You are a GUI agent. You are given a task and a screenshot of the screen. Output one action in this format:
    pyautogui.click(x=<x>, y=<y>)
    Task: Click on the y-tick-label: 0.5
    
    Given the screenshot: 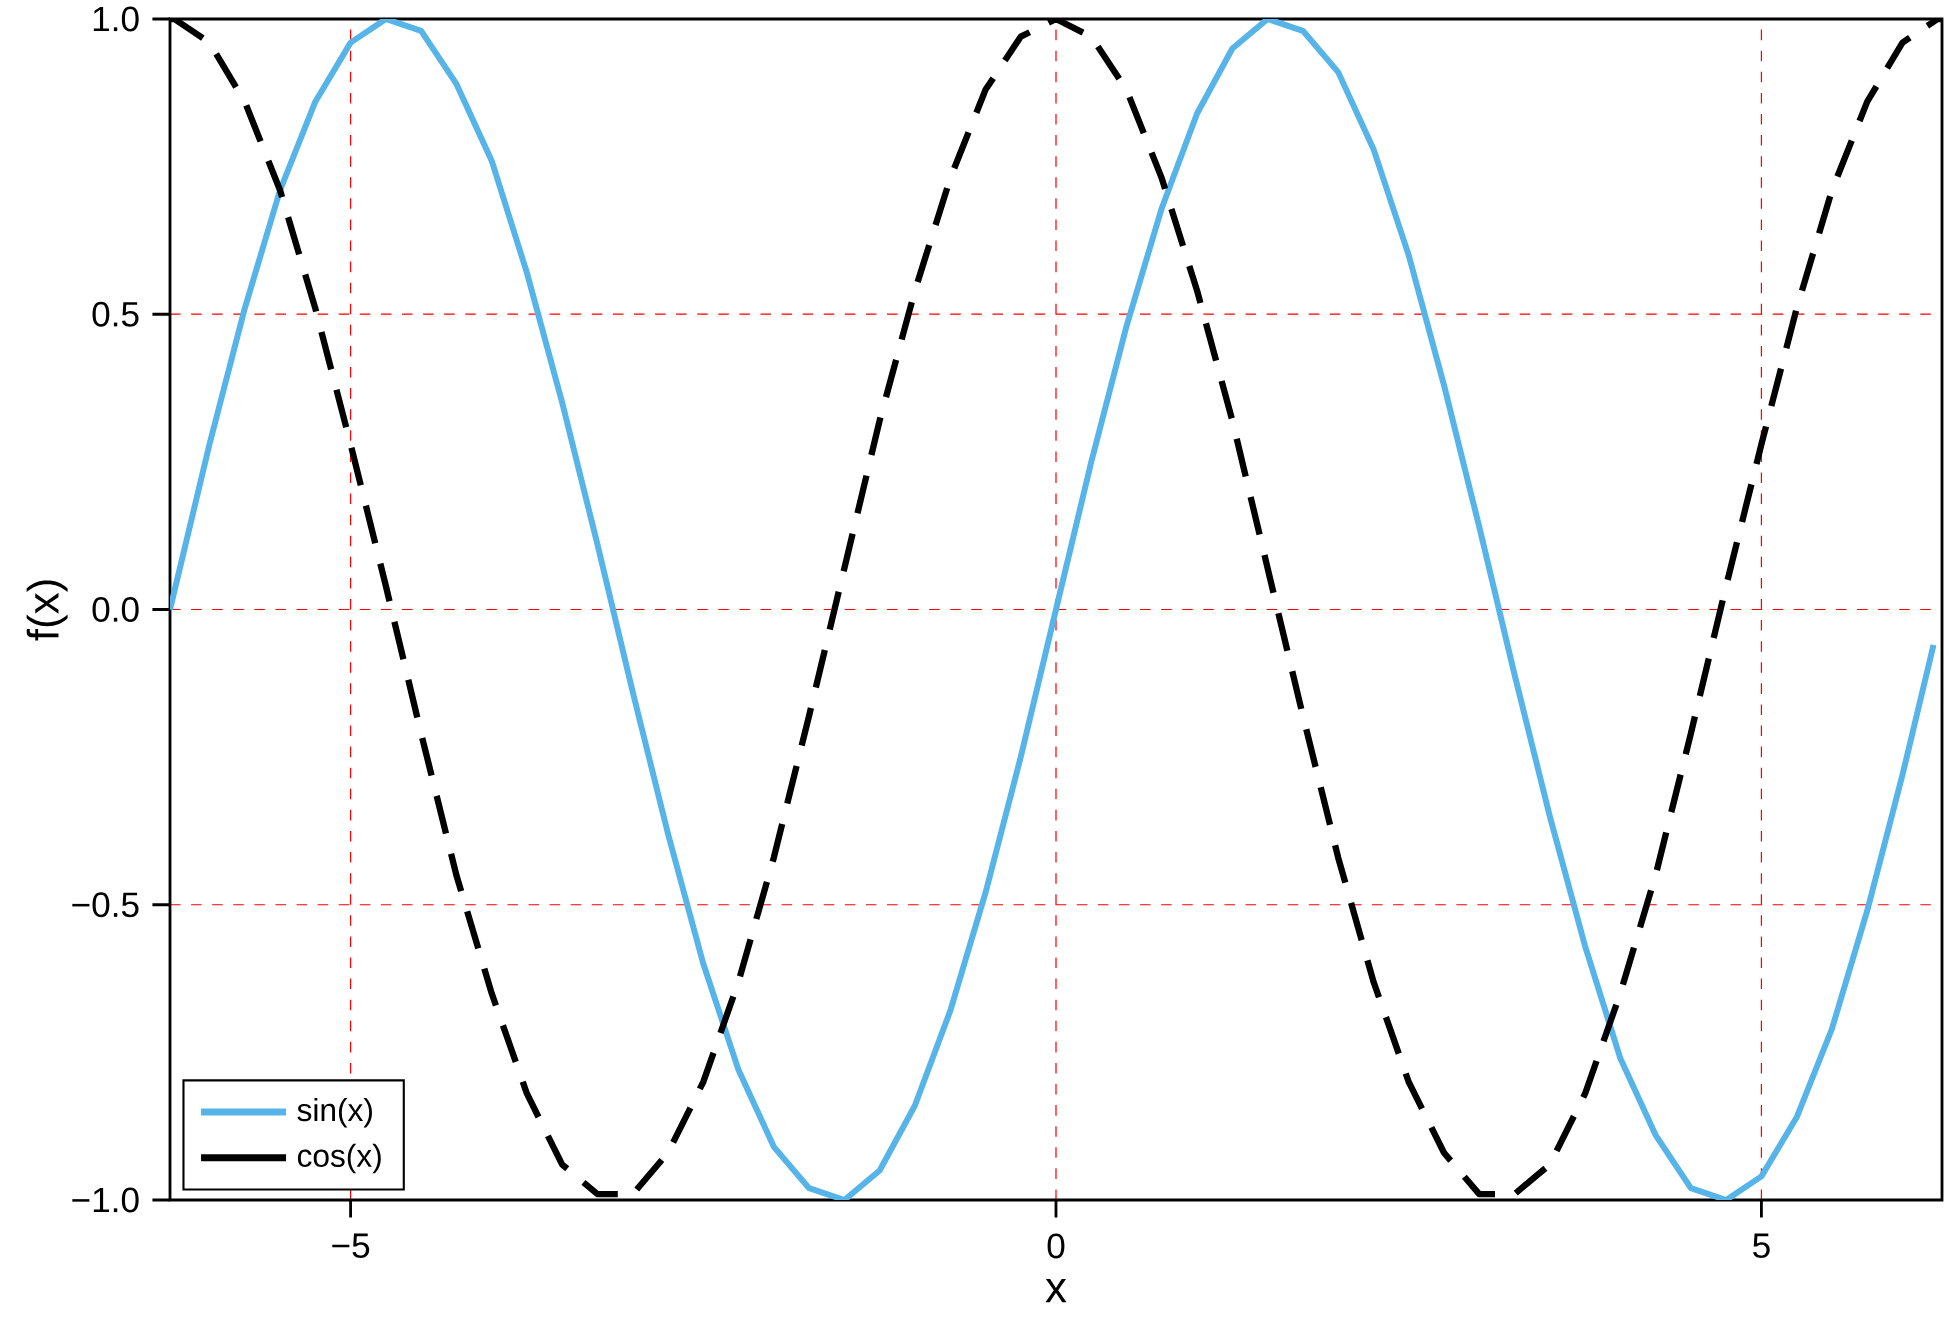 What is the action you would take?
    pyautogui.click(x=115, y=314)
    